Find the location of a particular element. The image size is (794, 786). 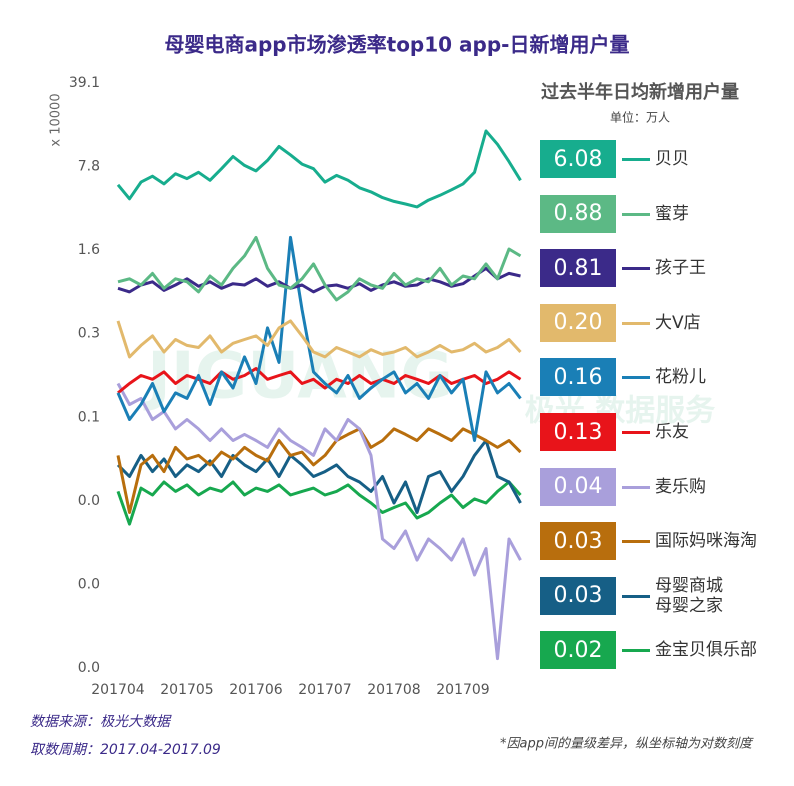

y-tick-label: 39.1 is located at coordinates (84, 83).